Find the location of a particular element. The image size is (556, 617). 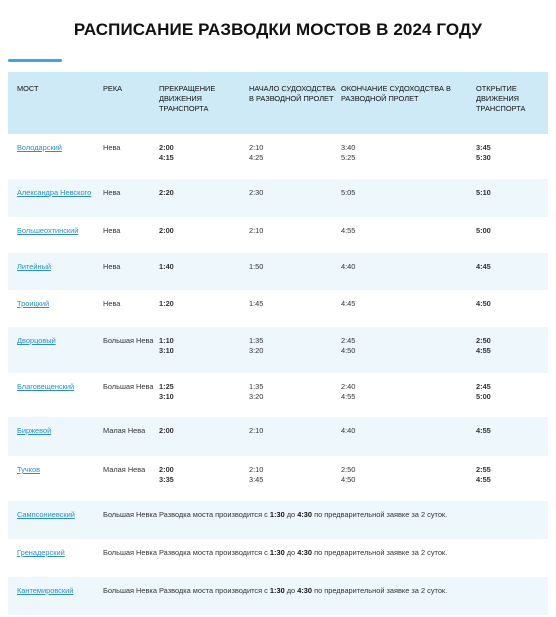

end-nav-cell: 4:45 is located at coordinates (348, 303).